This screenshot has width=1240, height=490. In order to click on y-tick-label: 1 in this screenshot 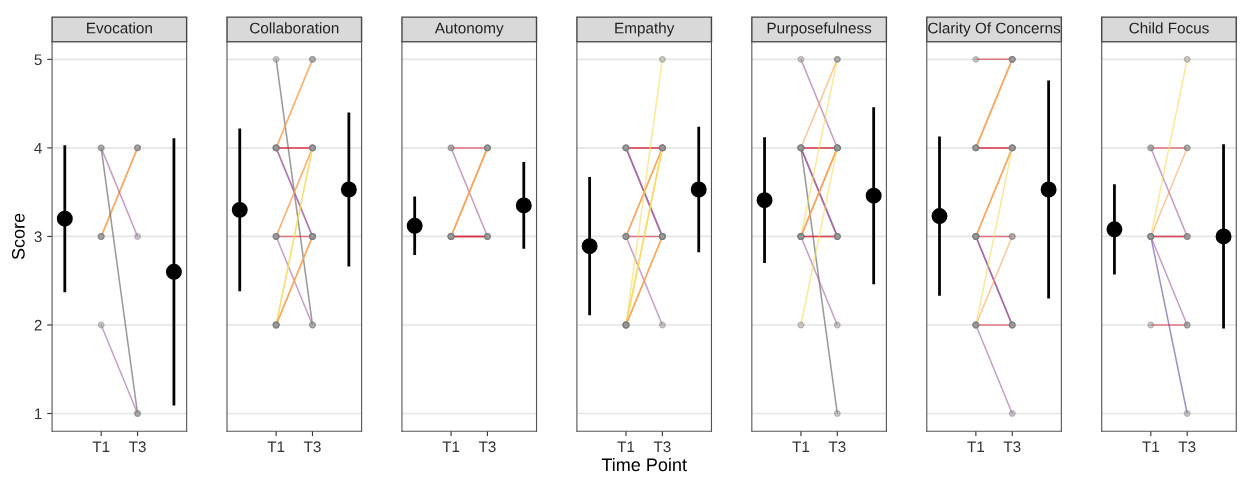, I will do `click(38, 414)`.